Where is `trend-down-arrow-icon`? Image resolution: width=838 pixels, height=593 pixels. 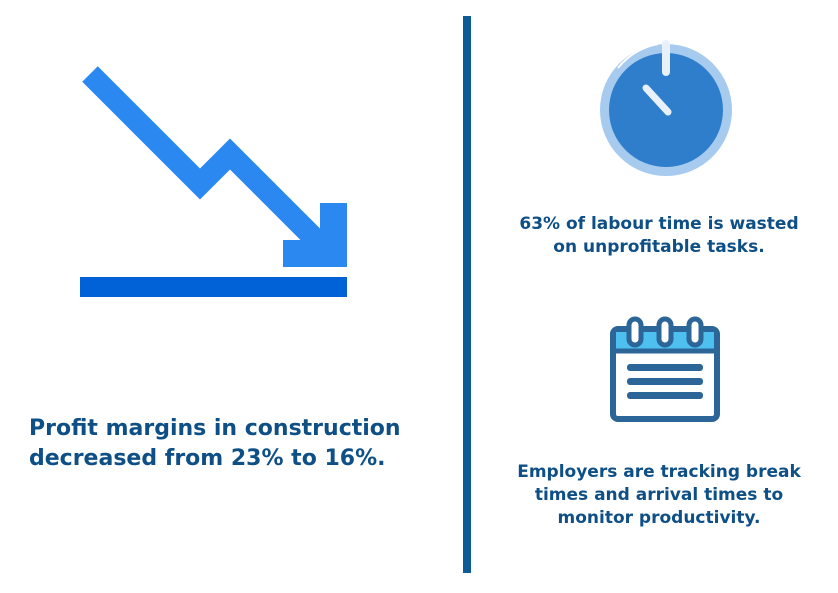 trend-down-arrow-icon is located at coordinates (213, 181).